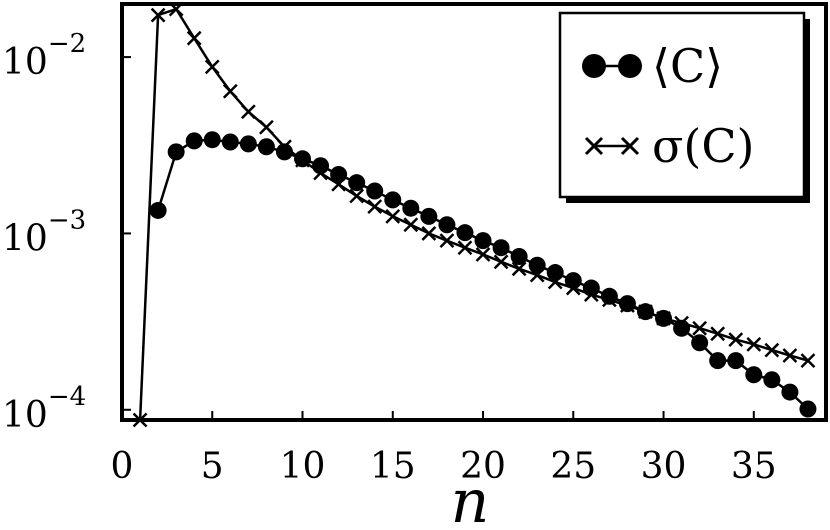  What do you see at coordinates (44, 56) in the screenshot?
I see `y-tick-label: 10⁻²` at bounding box center [44, 56].